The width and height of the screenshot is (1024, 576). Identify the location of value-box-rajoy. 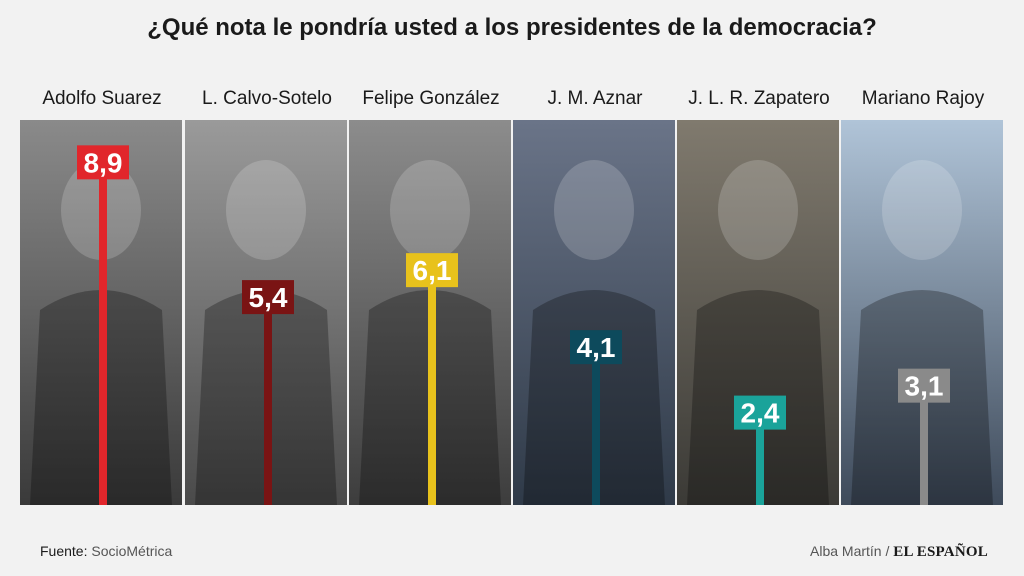
(924, 385).